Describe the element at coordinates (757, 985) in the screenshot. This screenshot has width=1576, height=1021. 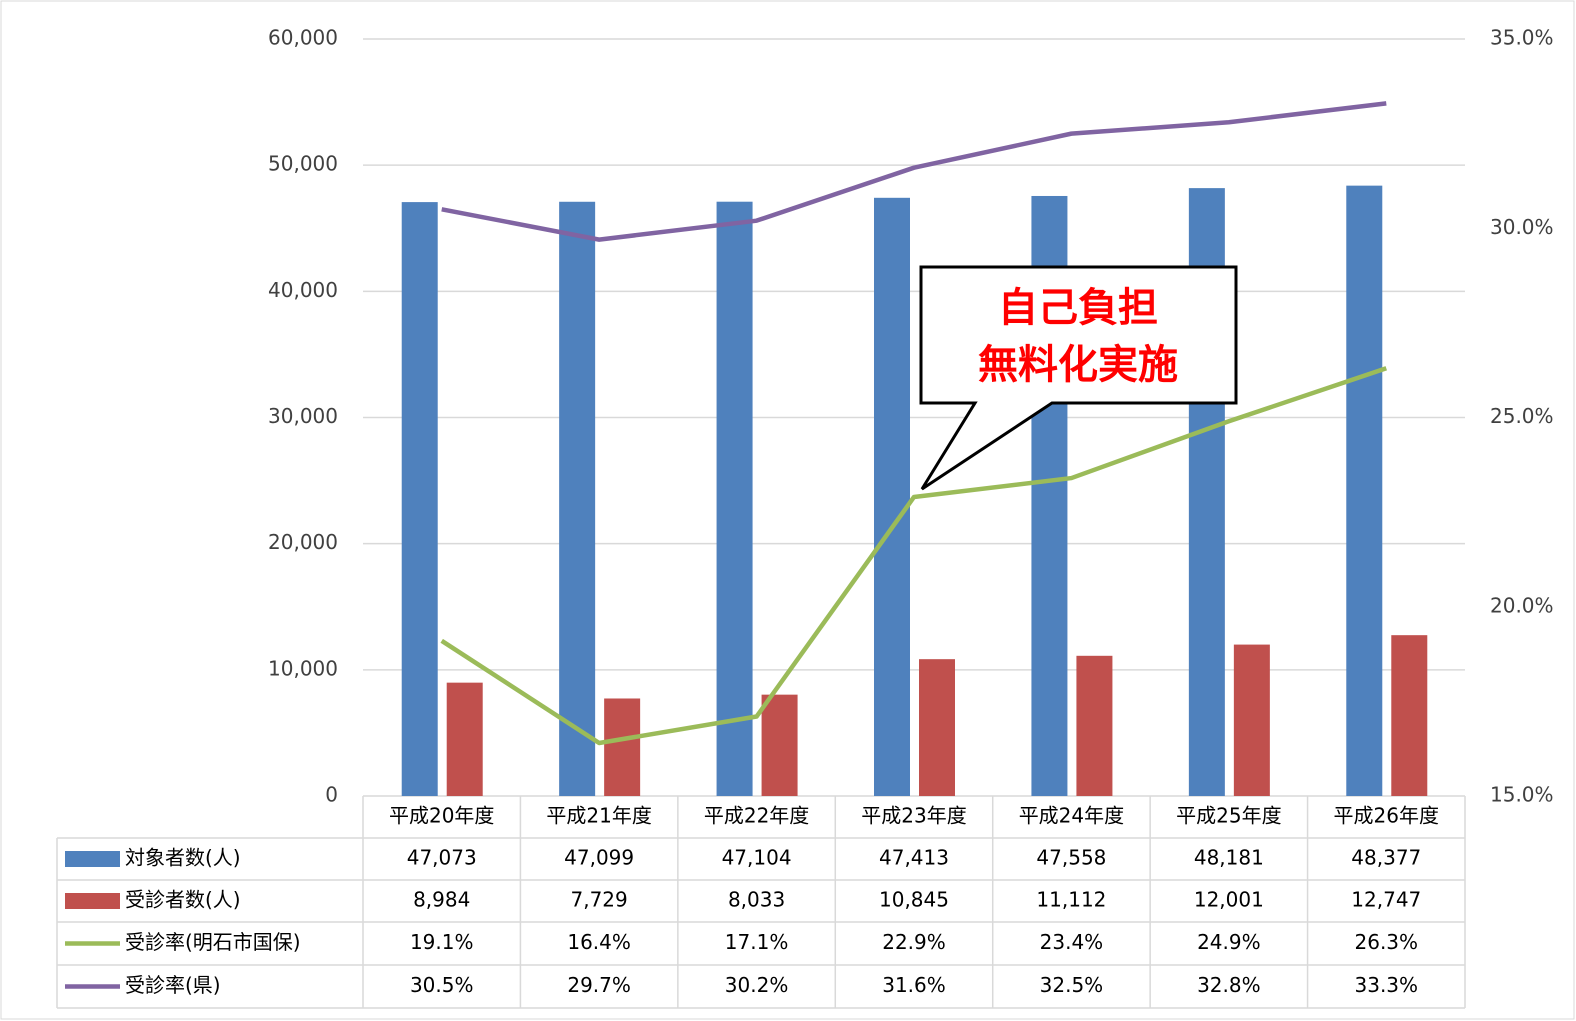
I see `table-value: 30.2%` at that location.